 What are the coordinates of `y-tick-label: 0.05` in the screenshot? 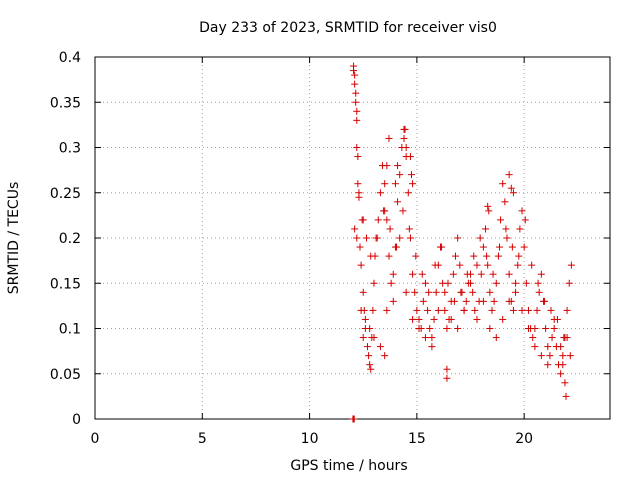 It's located at (65, 375).